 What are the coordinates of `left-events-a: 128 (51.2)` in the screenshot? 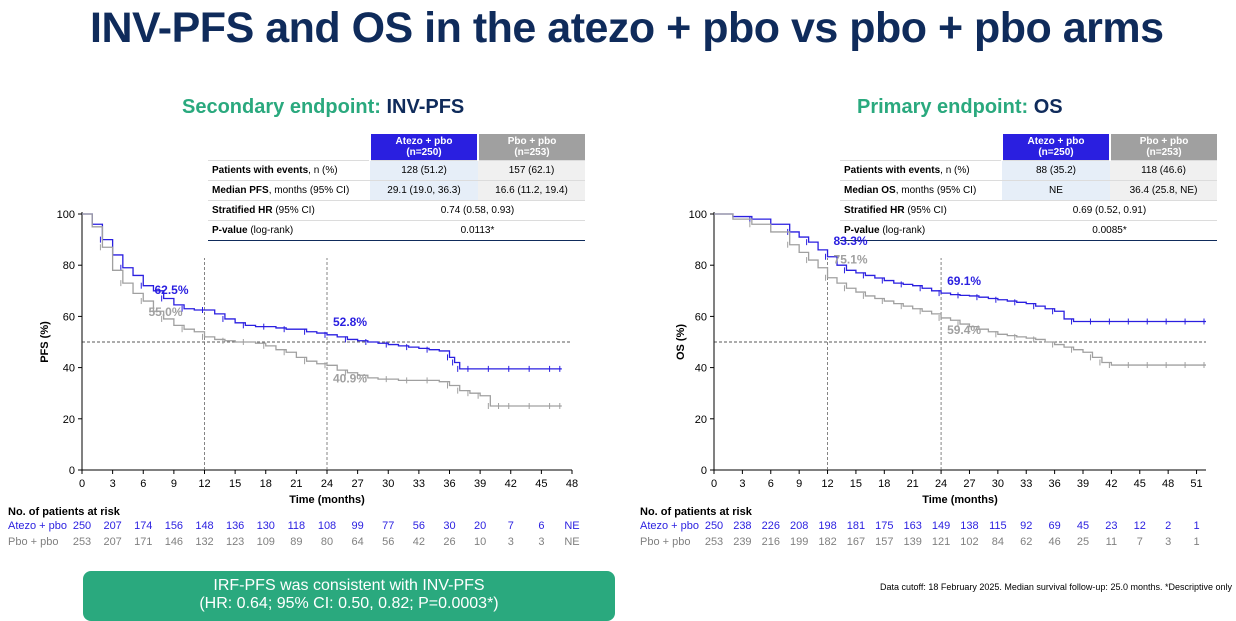 It's located at (424, 170).